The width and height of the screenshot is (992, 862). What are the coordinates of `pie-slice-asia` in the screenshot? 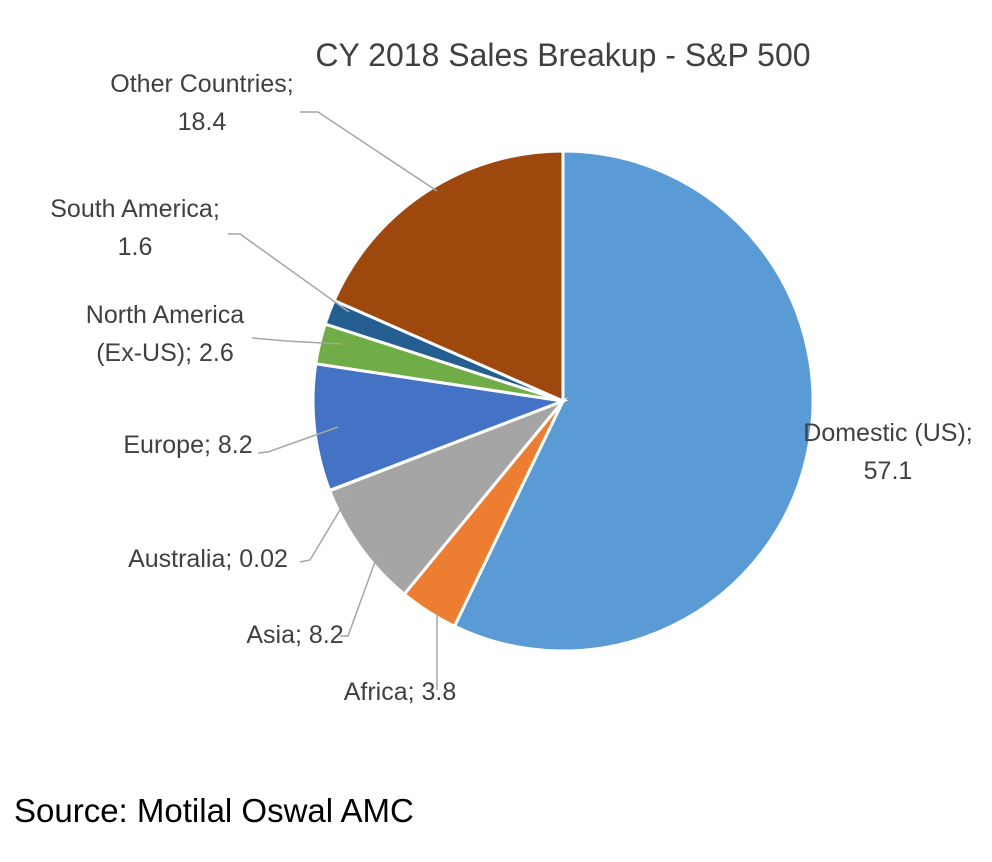 It's located at (447, 497).